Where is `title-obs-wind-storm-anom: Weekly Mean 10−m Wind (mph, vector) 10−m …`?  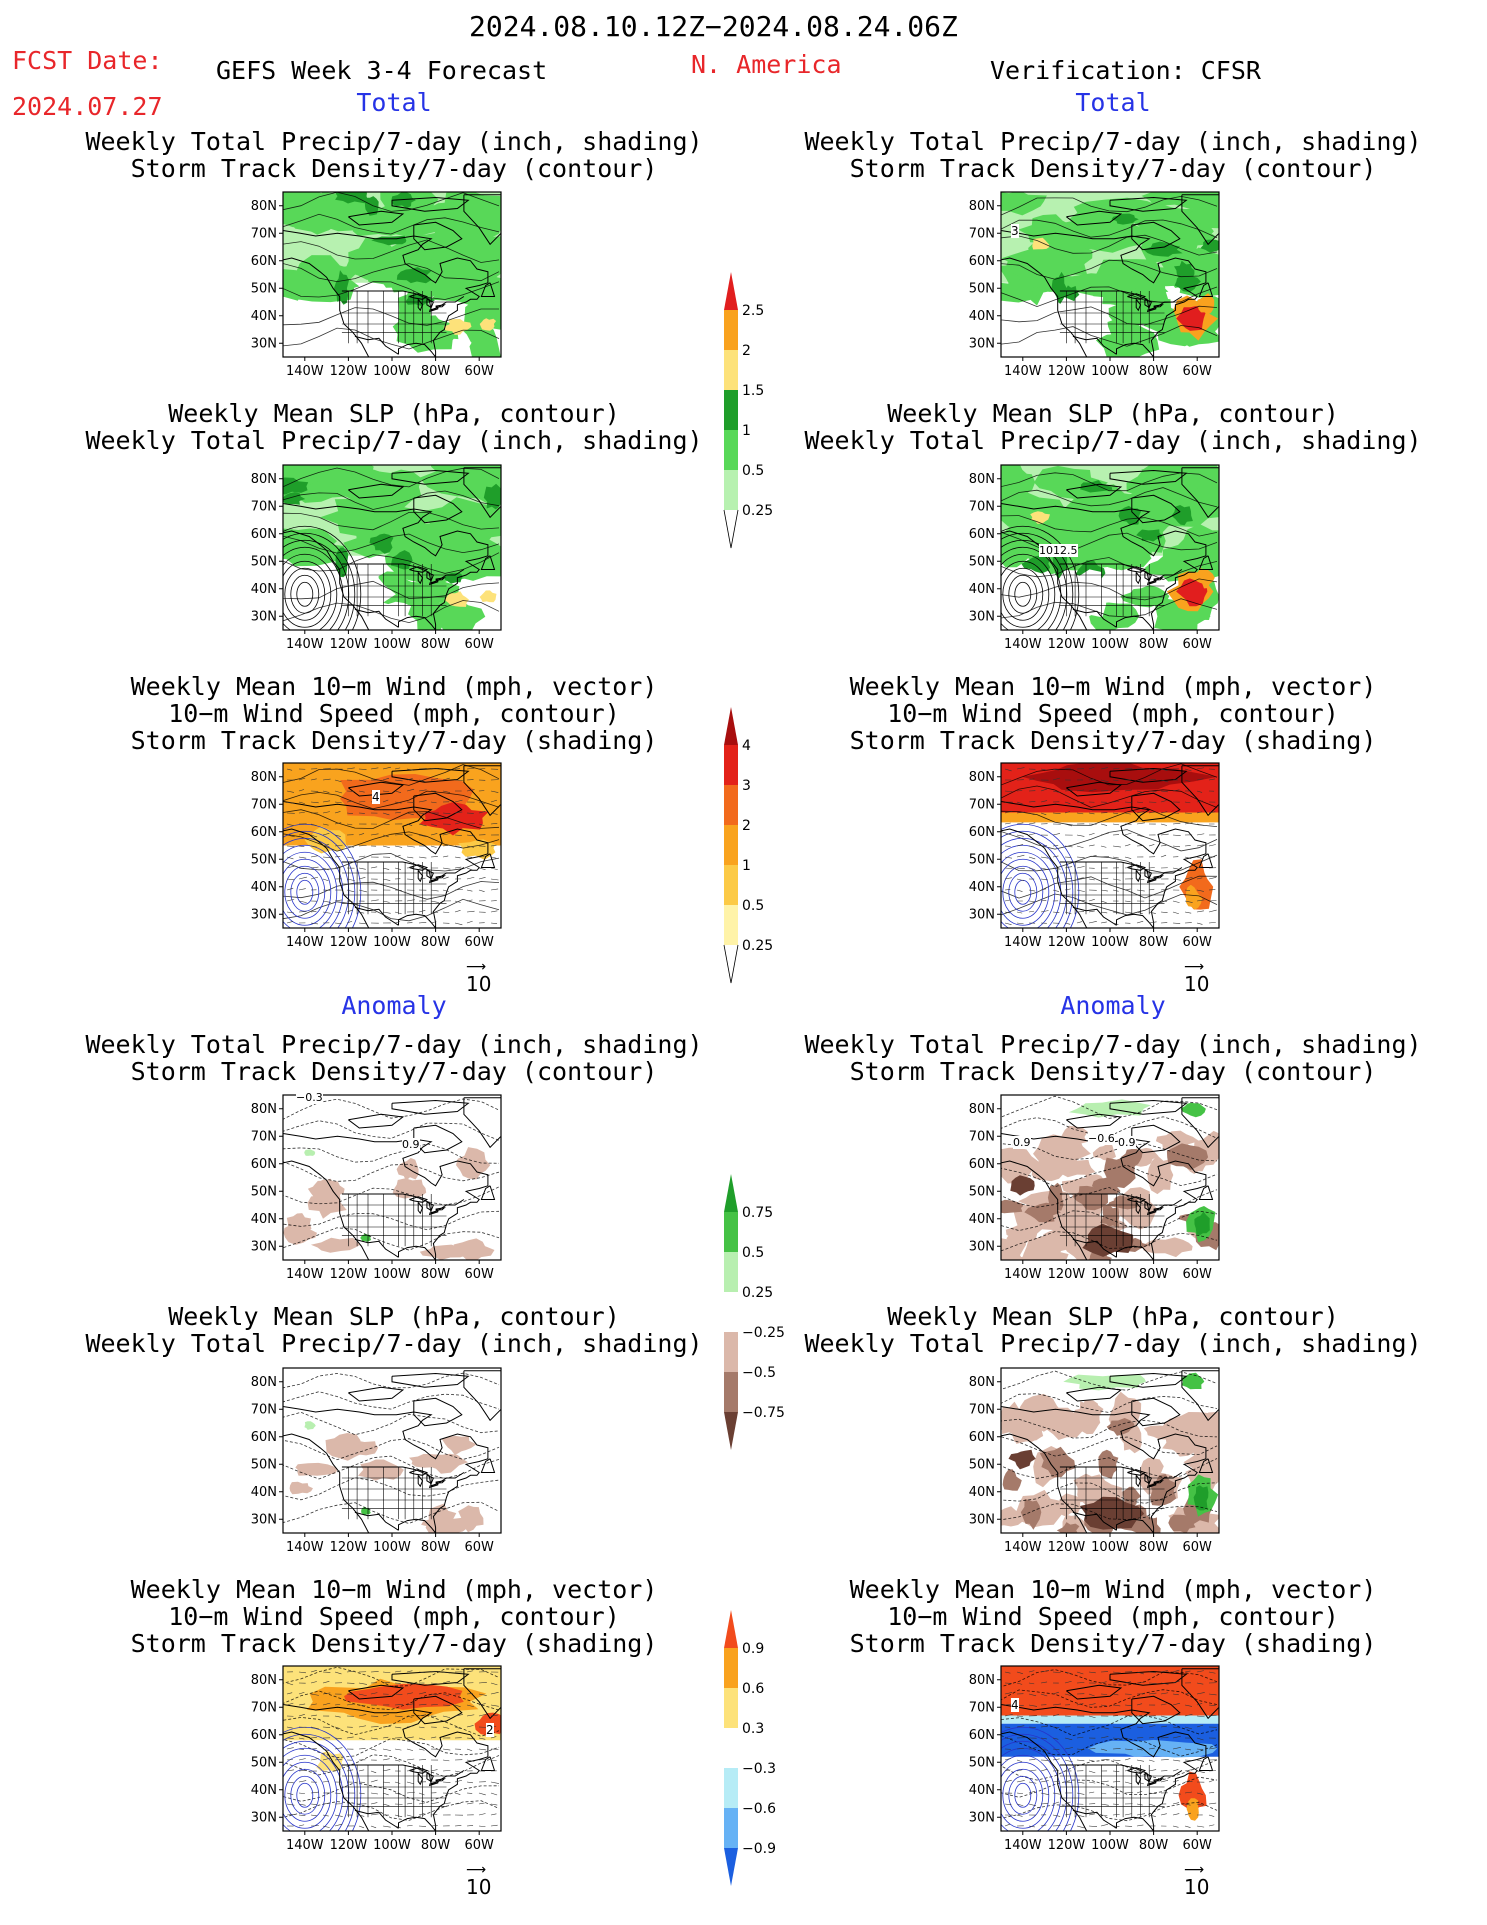
title-obs-wind-storm-anom: Weekly Mean 10−m Wind (mph, vector) 10−m … is located at coordinates (1113, 1616).